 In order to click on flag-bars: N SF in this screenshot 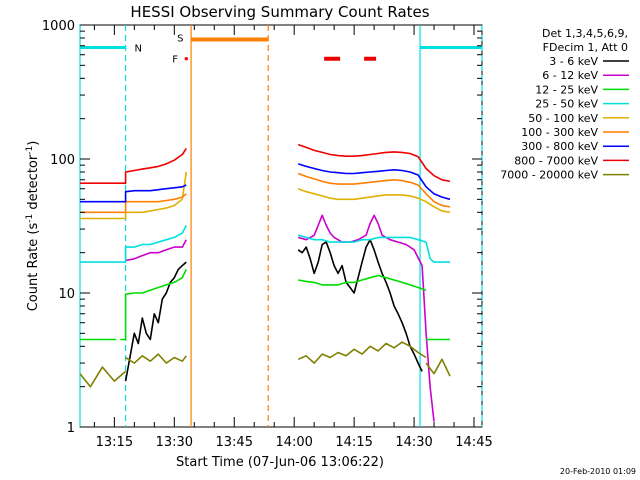, I will do `click(281, 49)`.